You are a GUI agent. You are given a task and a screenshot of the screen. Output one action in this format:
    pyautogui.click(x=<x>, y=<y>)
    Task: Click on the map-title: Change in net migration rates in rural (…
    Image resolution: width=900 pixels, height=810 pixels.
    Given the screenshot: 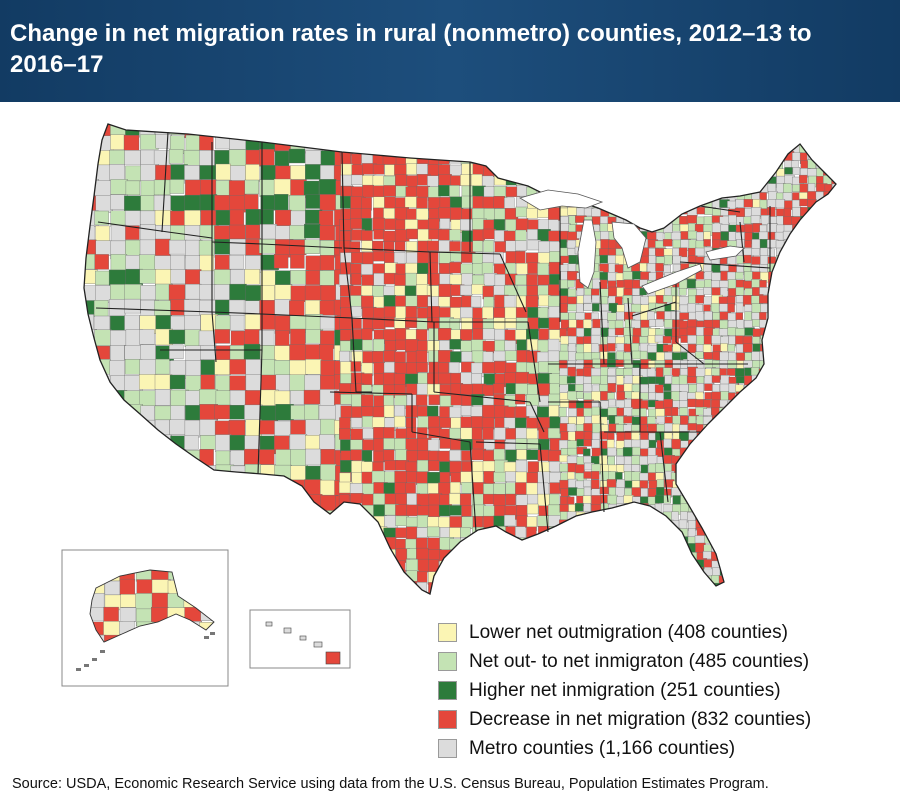 What is the action you would take?
    pyautogui.click(x=411, y=49)
    